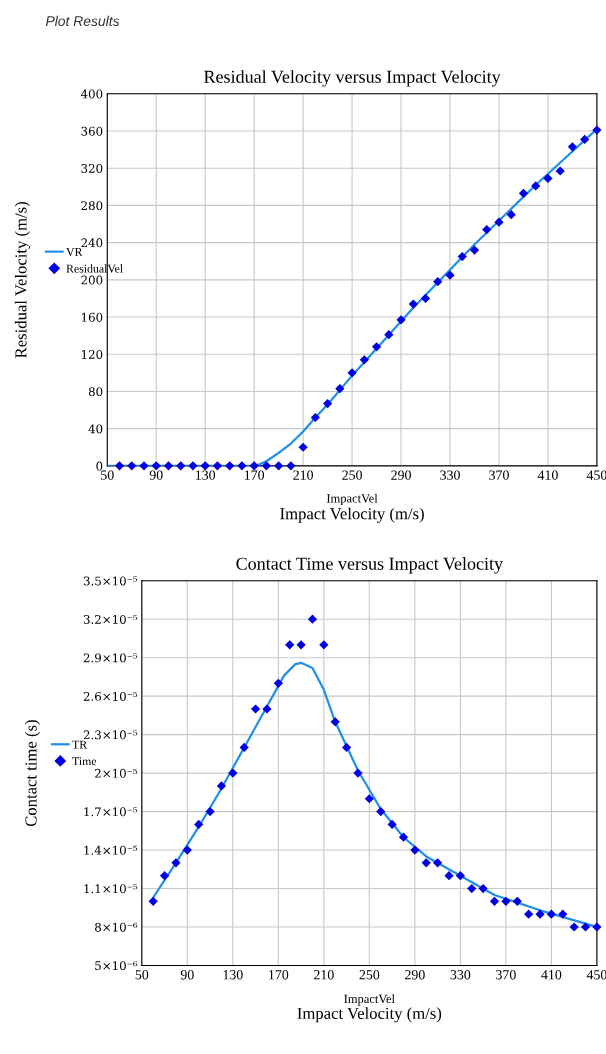 The image size is (606, 1054). What do you see at coordinates (324, 975) in the screenshot?
I see `x-tick-label: 210` at bounding box center [324, 975].